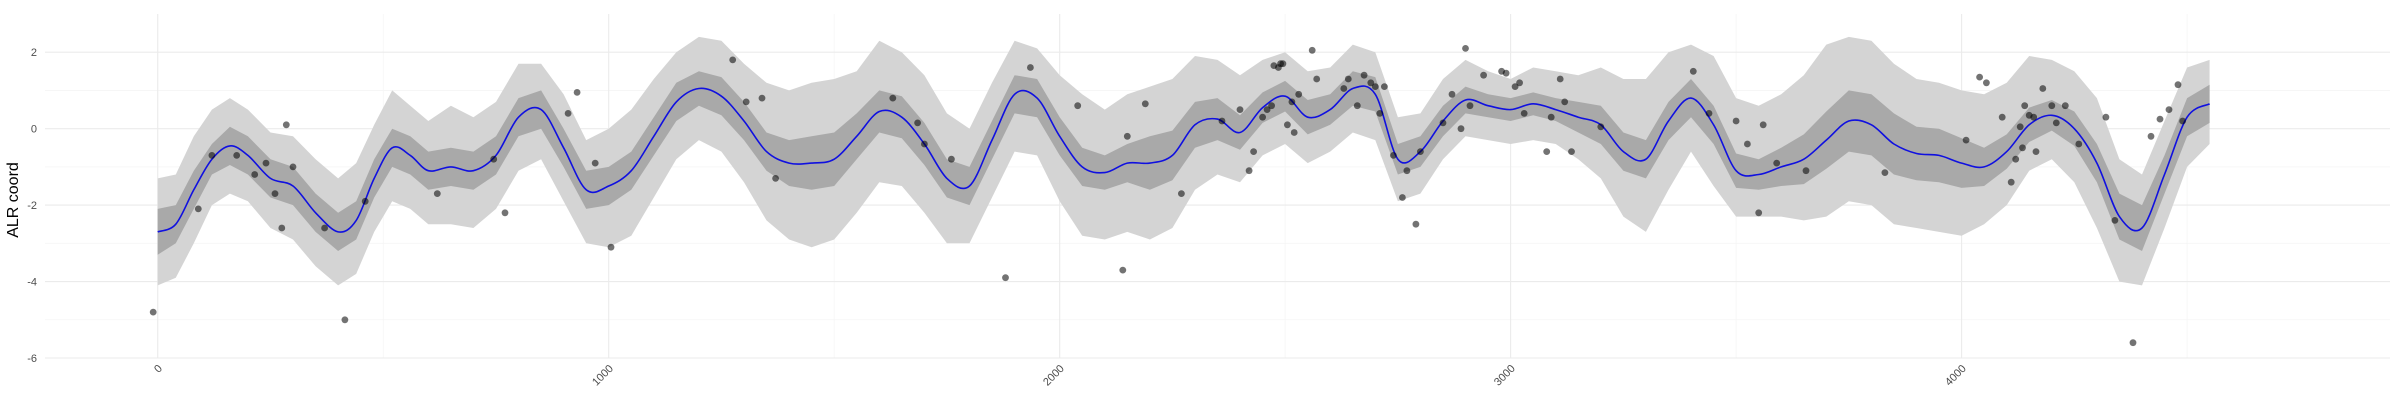 The width and height of the screenshot is (2400, 400). Describe the element at coordinates (1054, 376) in the screenshot. I see `x-tick-label: 2000` at that location.